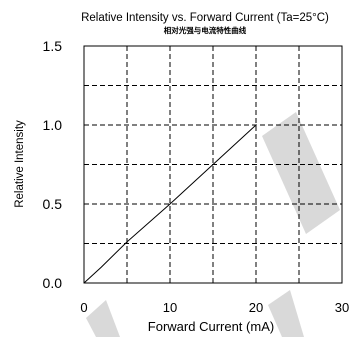  What do you see at coordinates (53, 125) in the screenshot?
I see `y-tick-label: 1.0` at bounding box center [53, 125].